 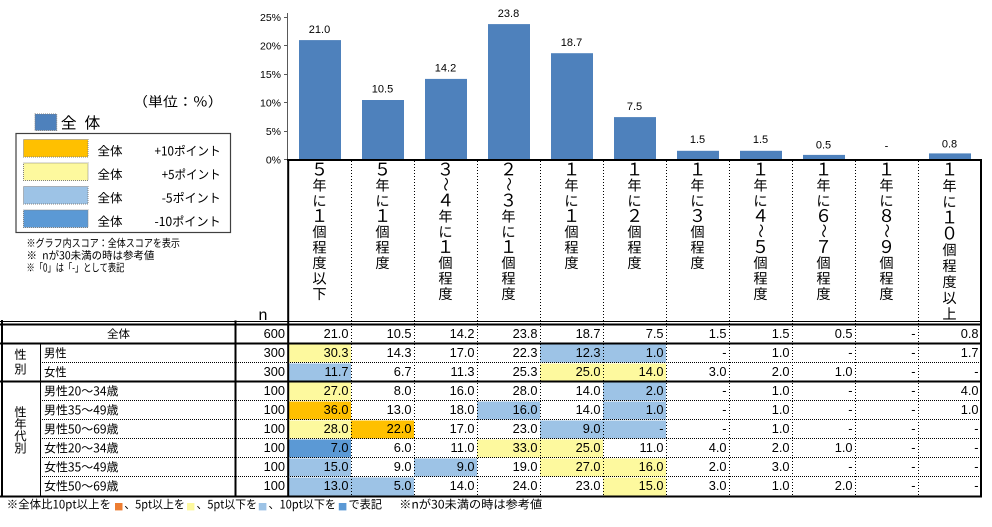 What do you see at coordinates (634, 107) in the screenshot?
I see `svg-text: 7.5` at bounding box center [634, 107].